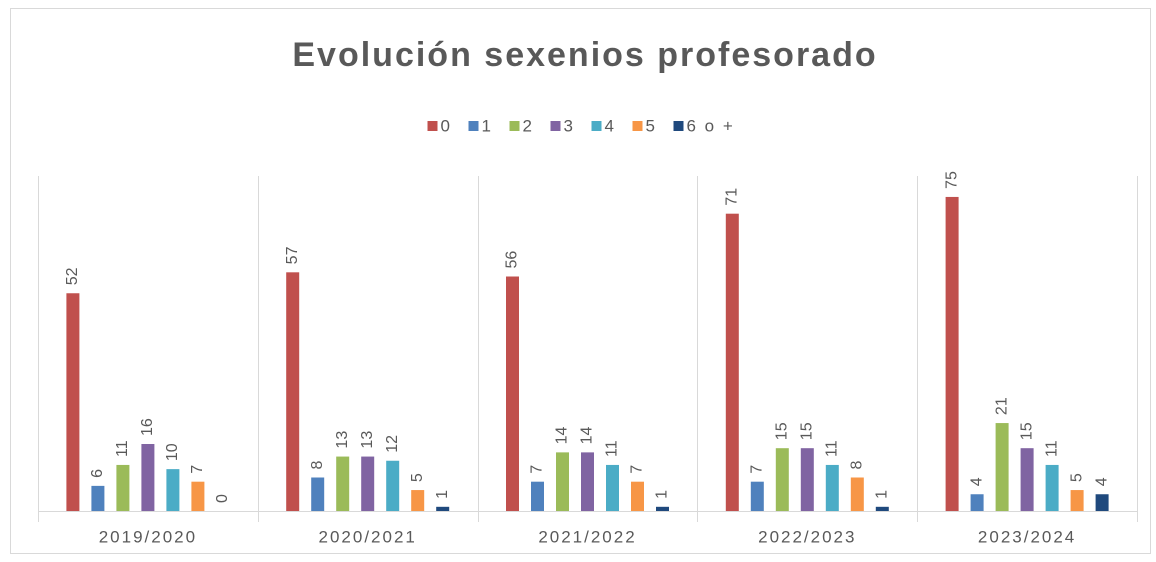  What do you see at coordinates (292, 255) in the screenshot?
I see `data-label: 57` at bounding box center [292, 255].